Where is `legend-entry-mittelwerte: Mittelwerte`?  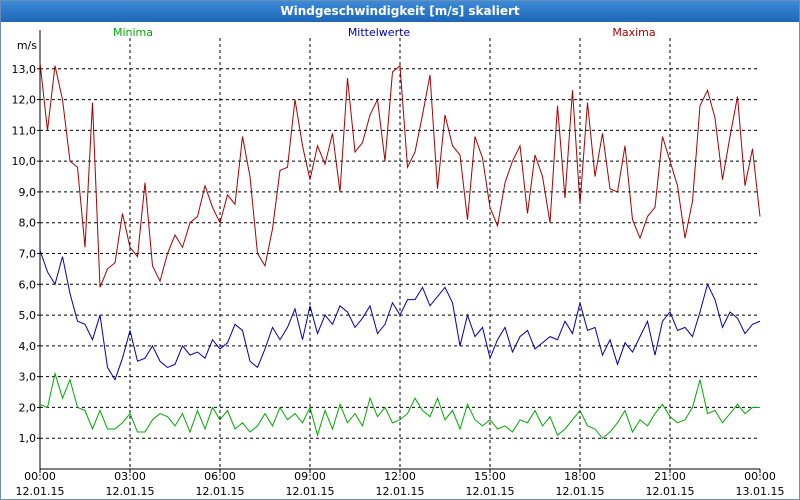 legend-entry-mittelwerte: Mittelwerte is located at coordinates (379, 32).